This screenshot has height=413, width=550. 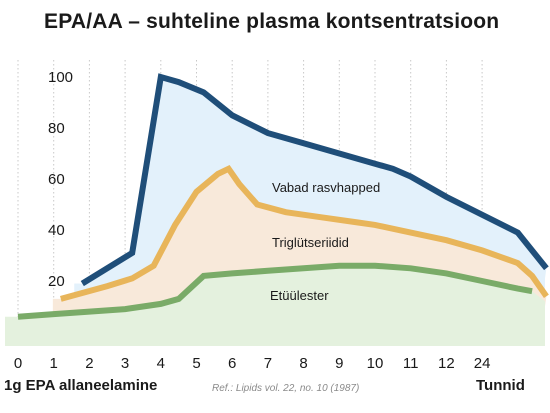 What do you see at coordinates (89, 363) in the screenshot?
I see `x-tick-label-2: 2` at bounding box center [89, 363].